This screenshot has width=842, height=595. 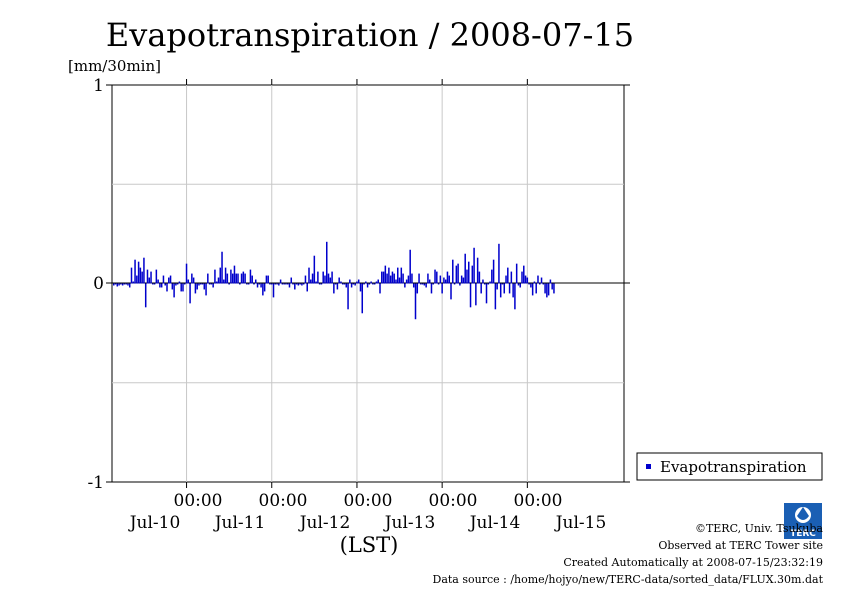 What do you see at coordinates (324, 523) in the screenshot?
I see `x-tick-date-label: Jul-12` at bounding box center [324, 523].